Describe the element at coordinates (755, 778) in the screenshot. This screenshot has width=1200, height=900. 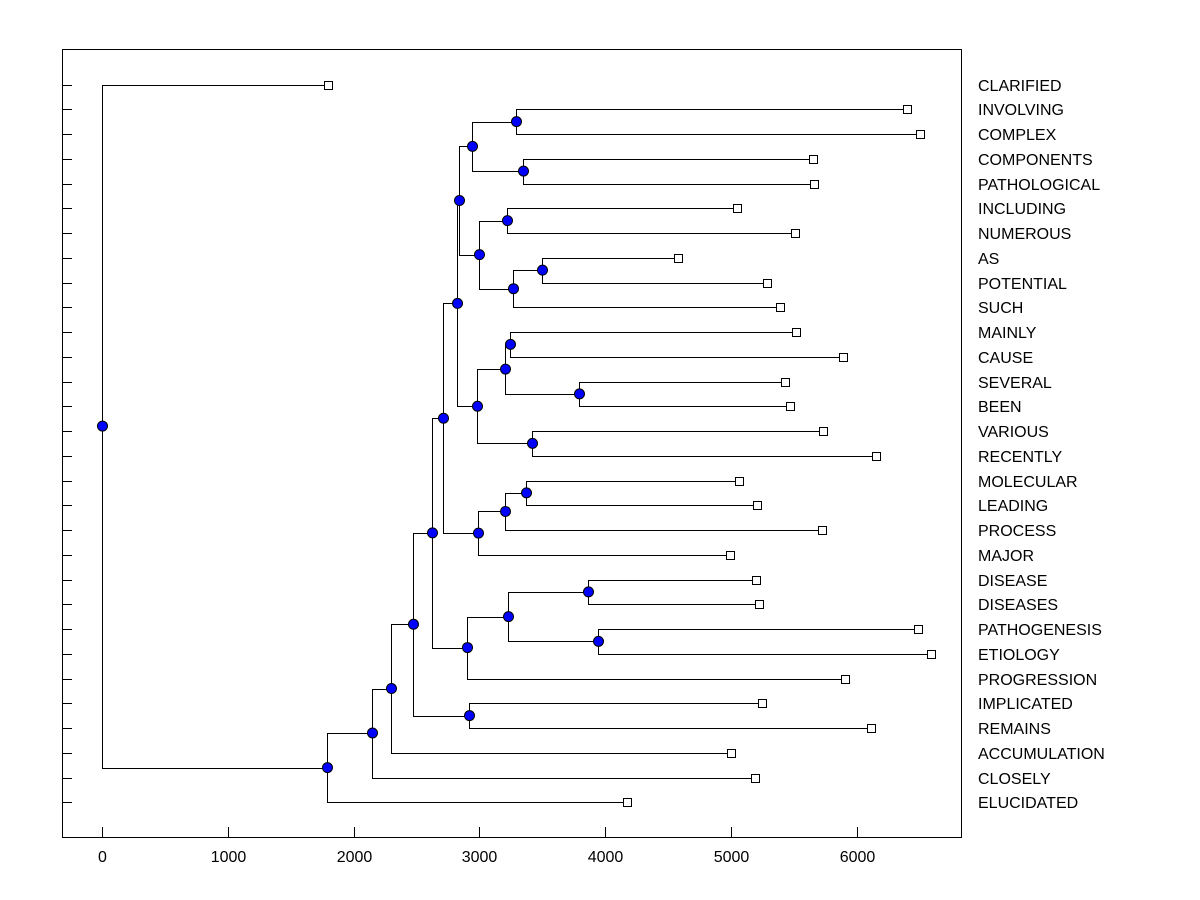
I see `leaf-marker-closely` at that location.